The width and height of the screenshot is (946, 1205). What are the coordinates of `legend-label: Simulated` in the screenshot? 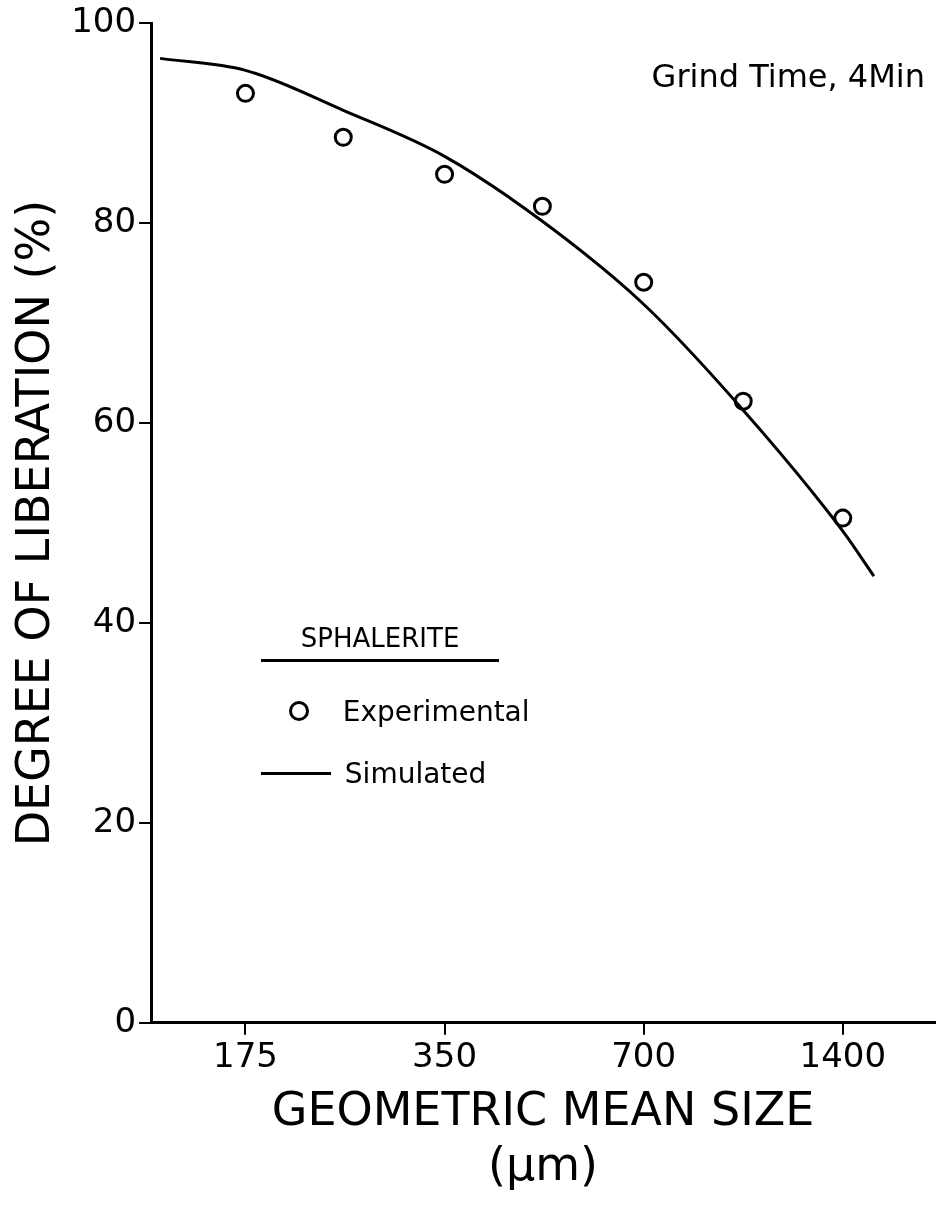 It's located at (415, 773).